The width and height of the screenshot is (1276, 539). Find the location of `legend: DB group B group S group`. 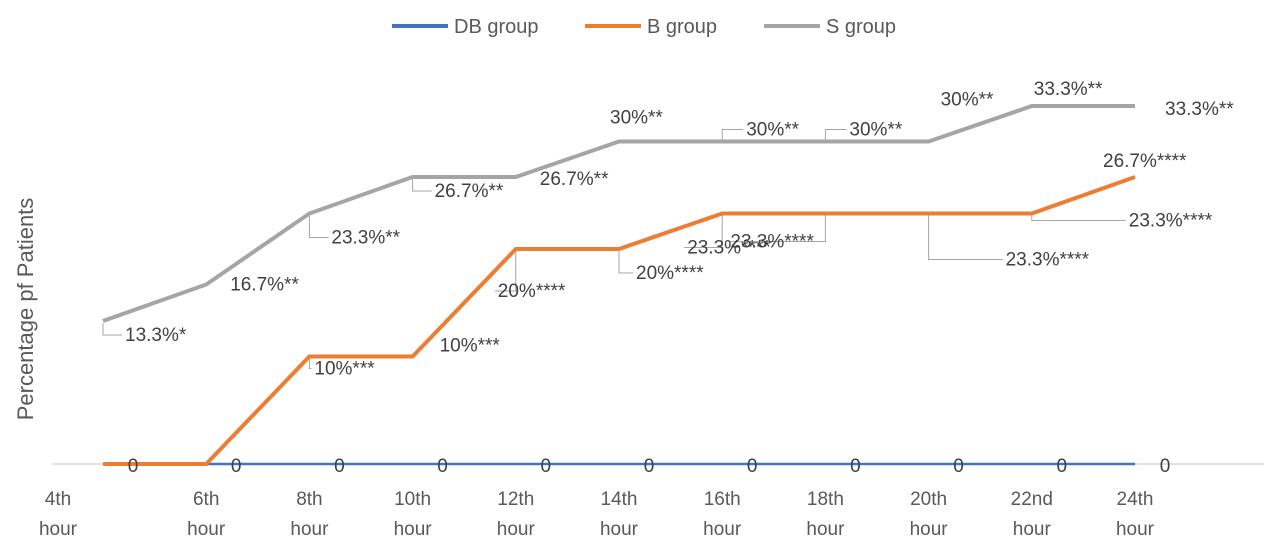

legend: DB group B group S group is located at coordinates (644, 27).